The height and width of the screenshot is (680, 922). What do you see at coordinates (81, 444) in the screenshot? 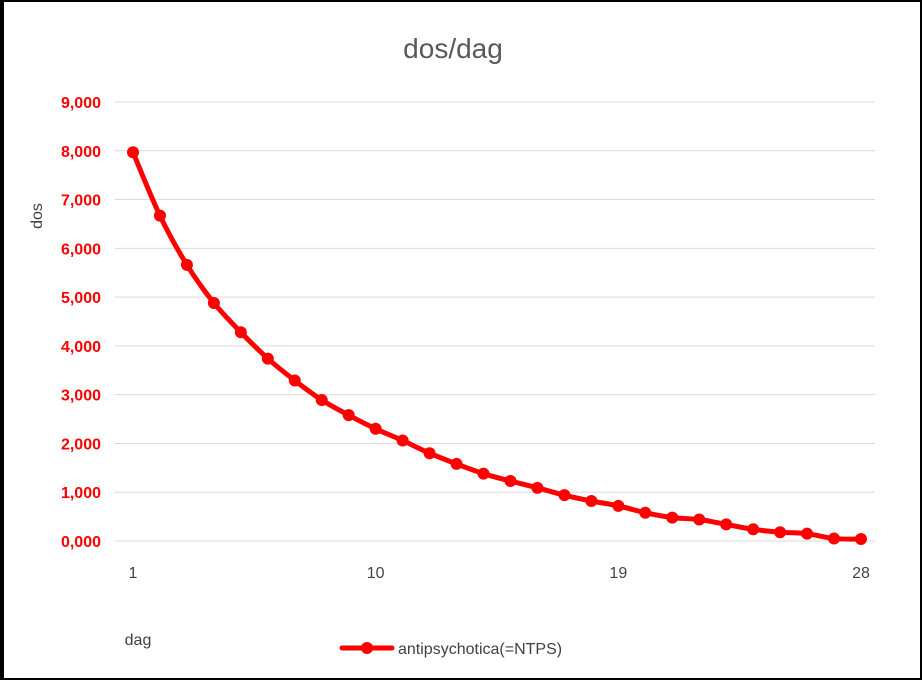
I see `y-tick-label: 2,000` at bounding box center [81, 444].